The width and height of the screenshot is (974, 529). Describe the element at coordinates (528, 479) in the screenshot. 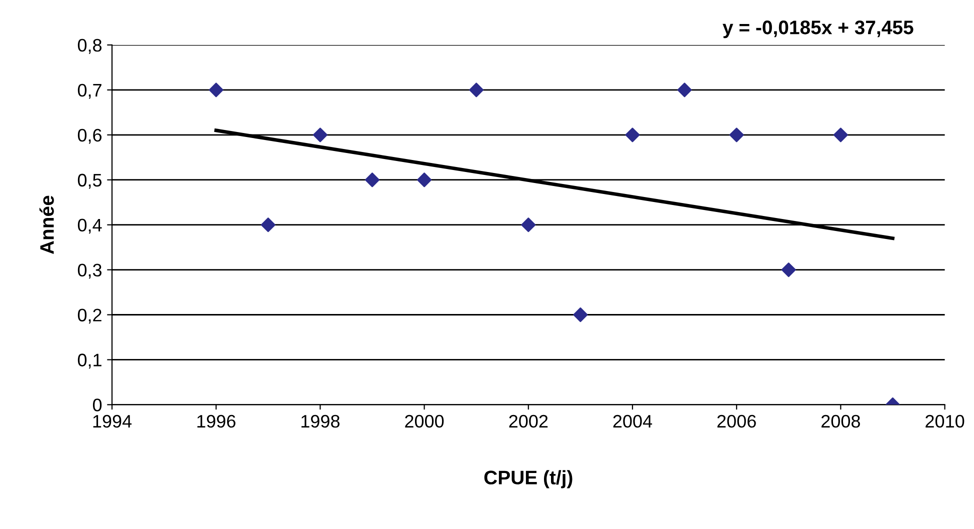

I see `x-axis-title: CPUE (t/j)` at that location.